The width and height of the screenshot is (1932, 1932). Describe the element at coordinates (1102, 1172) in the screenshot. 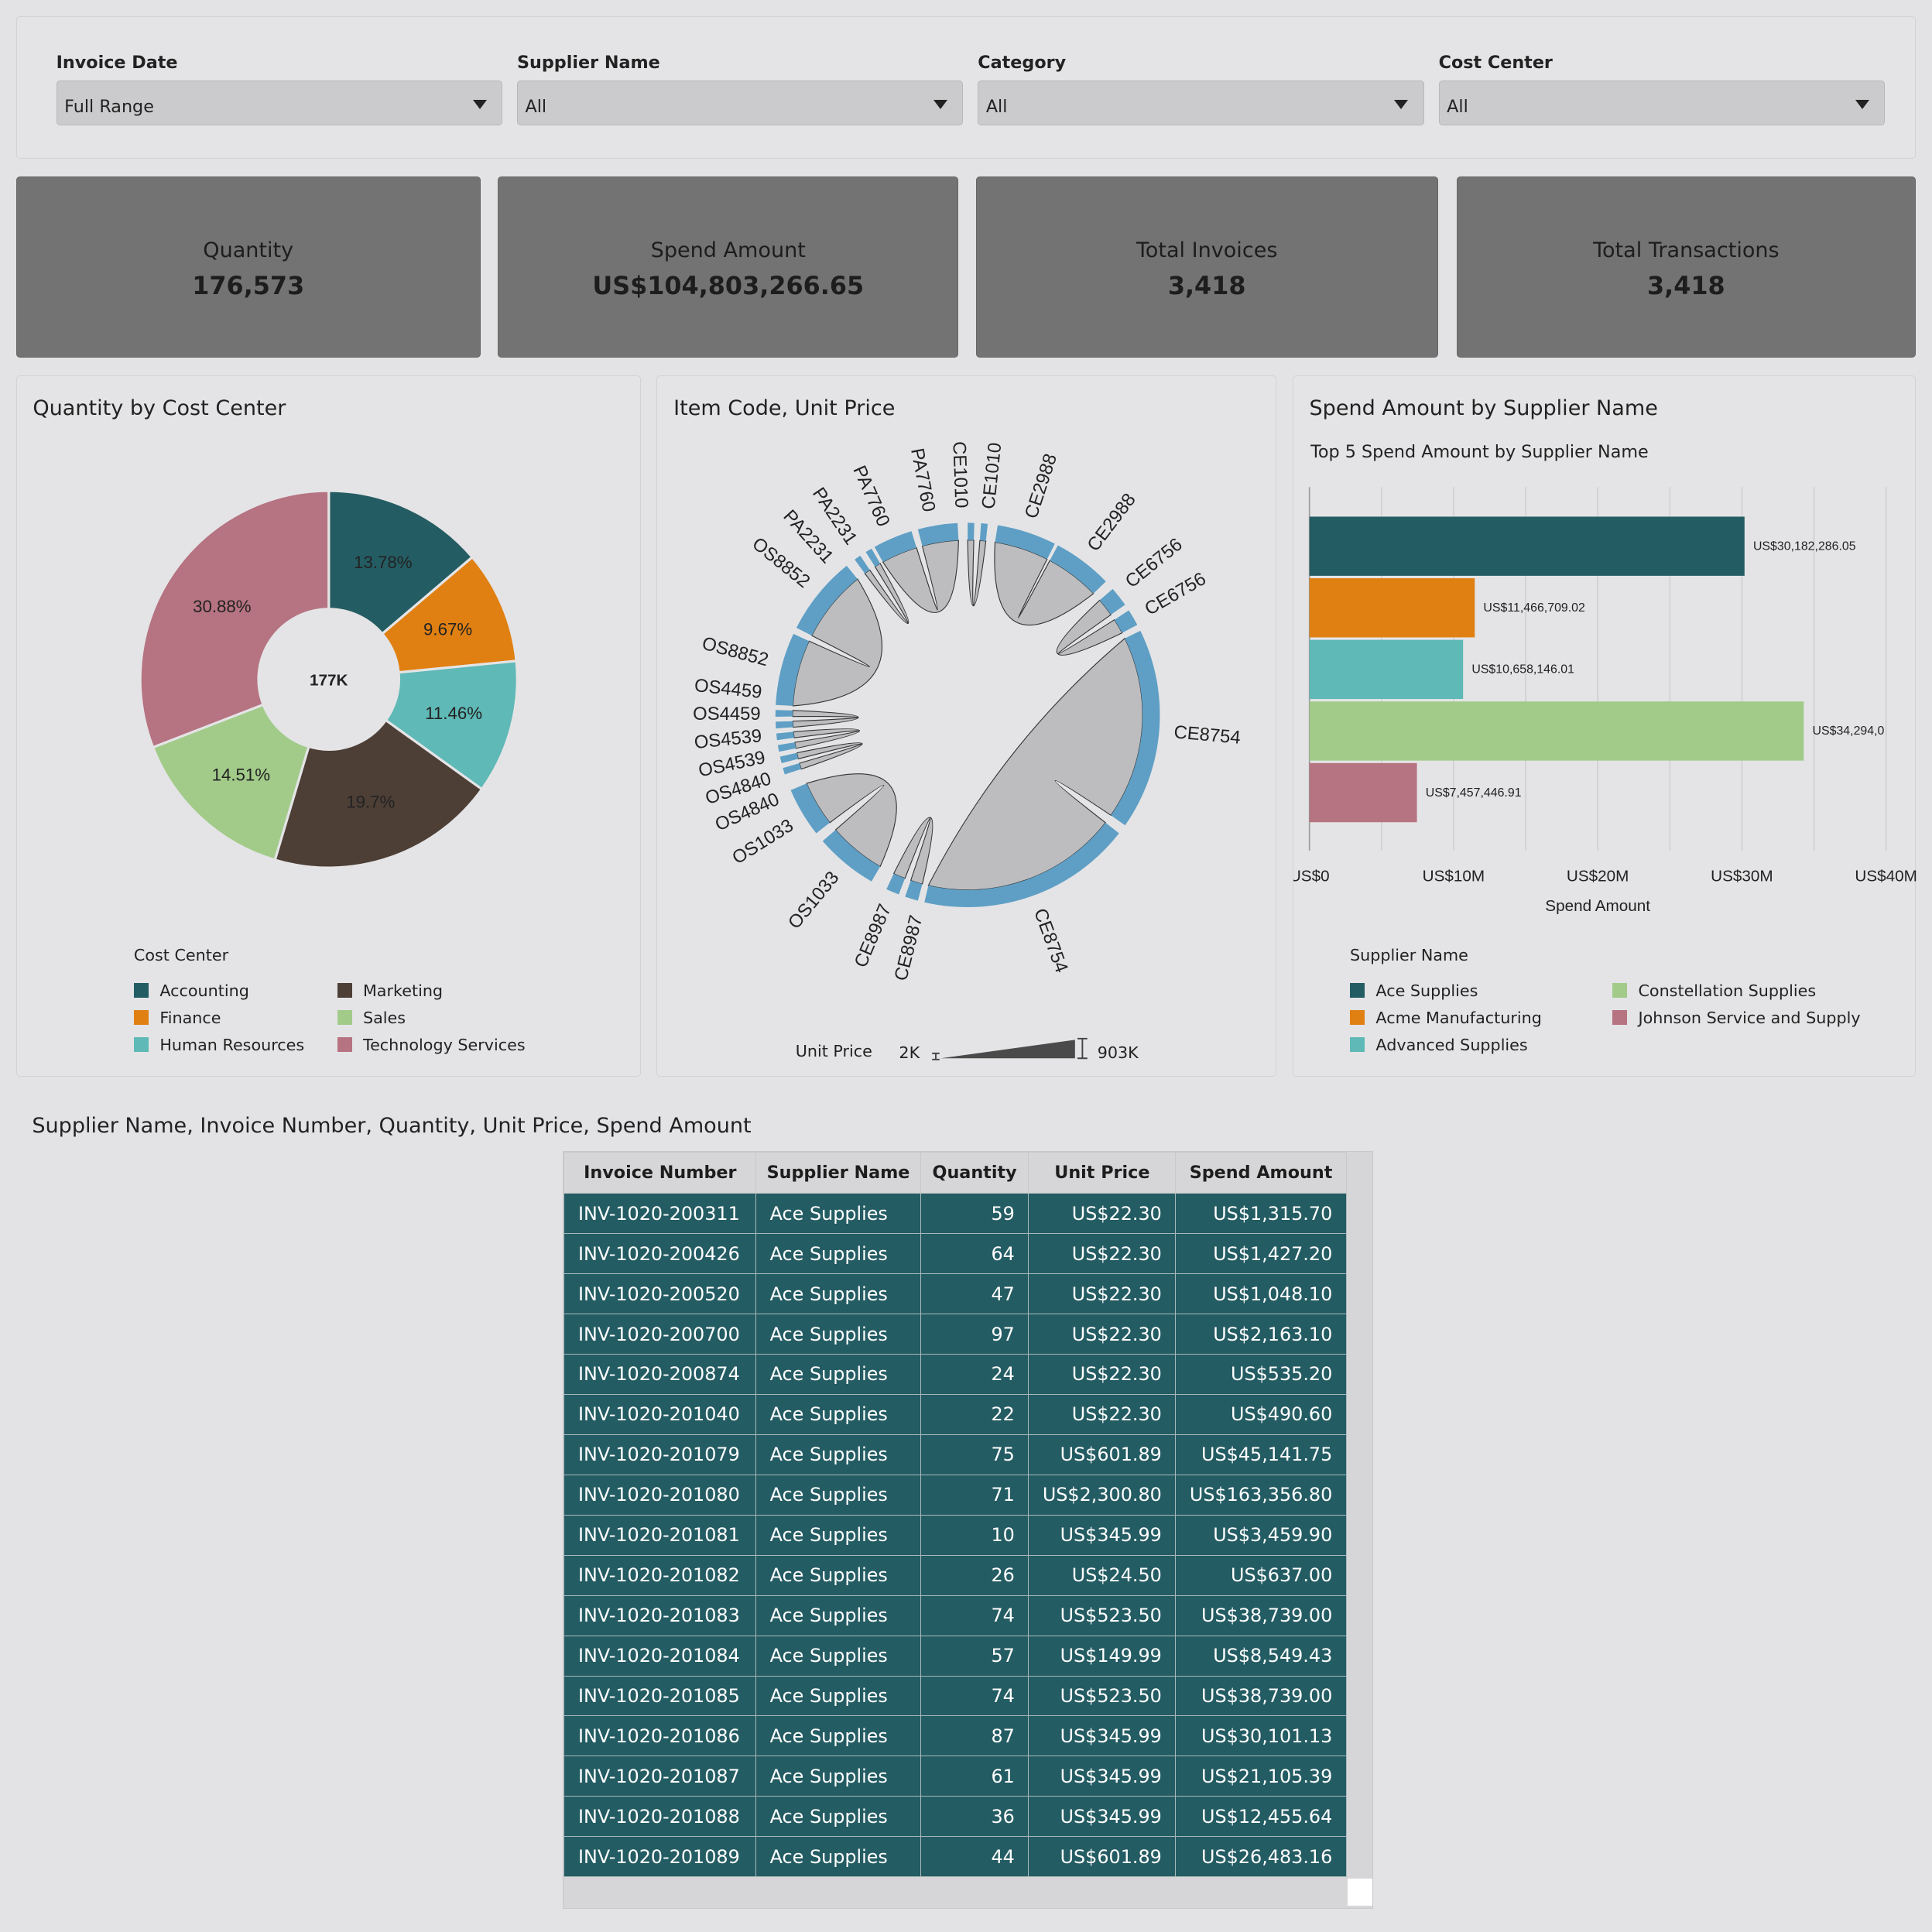

I see `column-header: Unit Price` at that location.